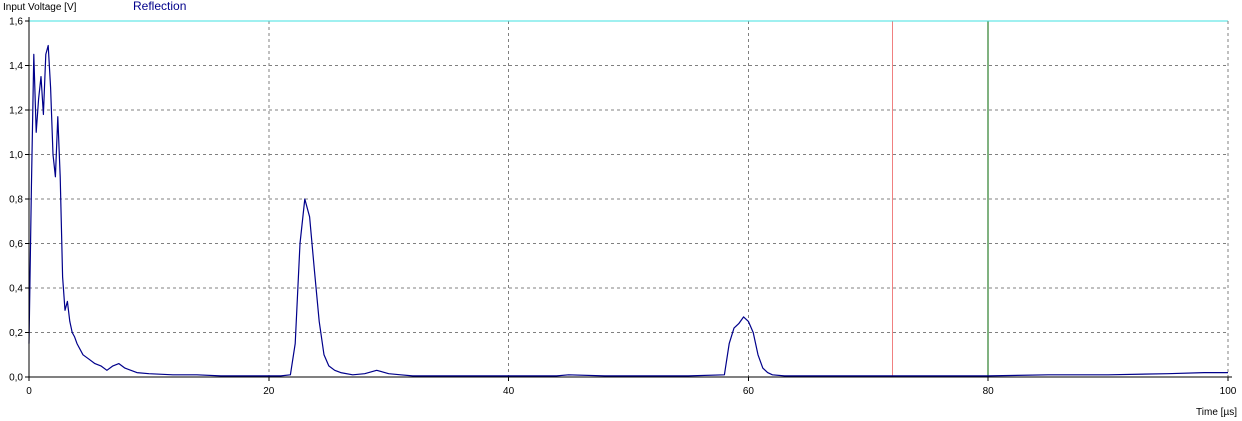 The height and width of the screenshot is (421, 1242). Describe the element at coordinates (940, 199) in the screenshot. I see `cursor-markers` at that location.